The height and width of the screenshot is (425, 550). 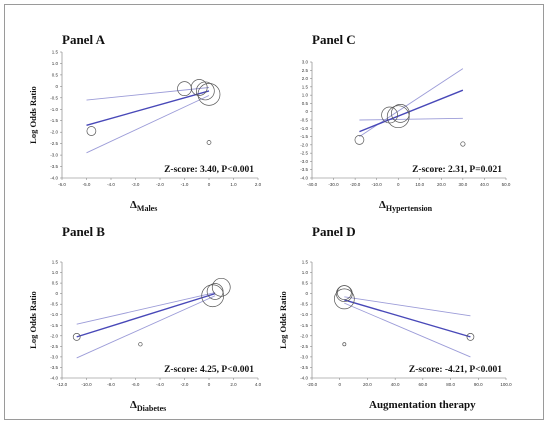 I want to click on x-tick-label: -12.0, so click(x=62, y=384).